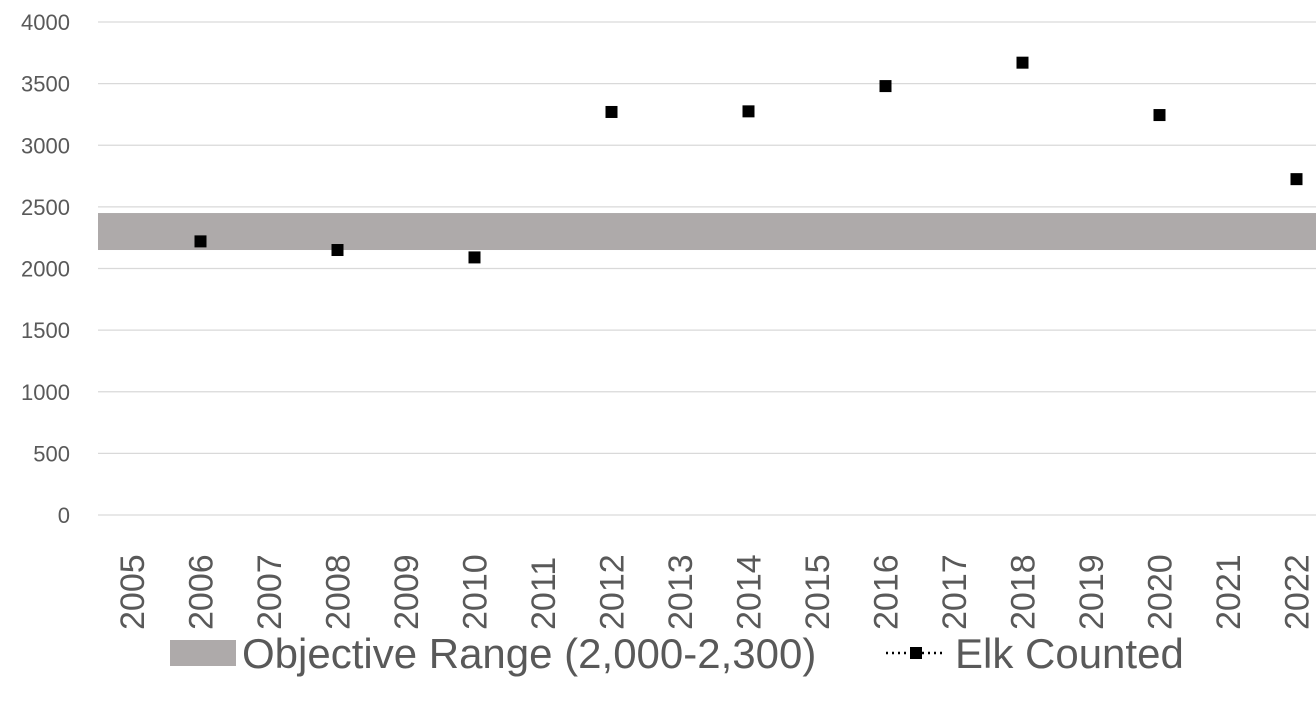 Image resolution: width=1316 pixels, height=705 pixels. Describe the element at coordinates (818, 592) in the screenshot. I see `x-tick-label-2015: 2015` at that location.